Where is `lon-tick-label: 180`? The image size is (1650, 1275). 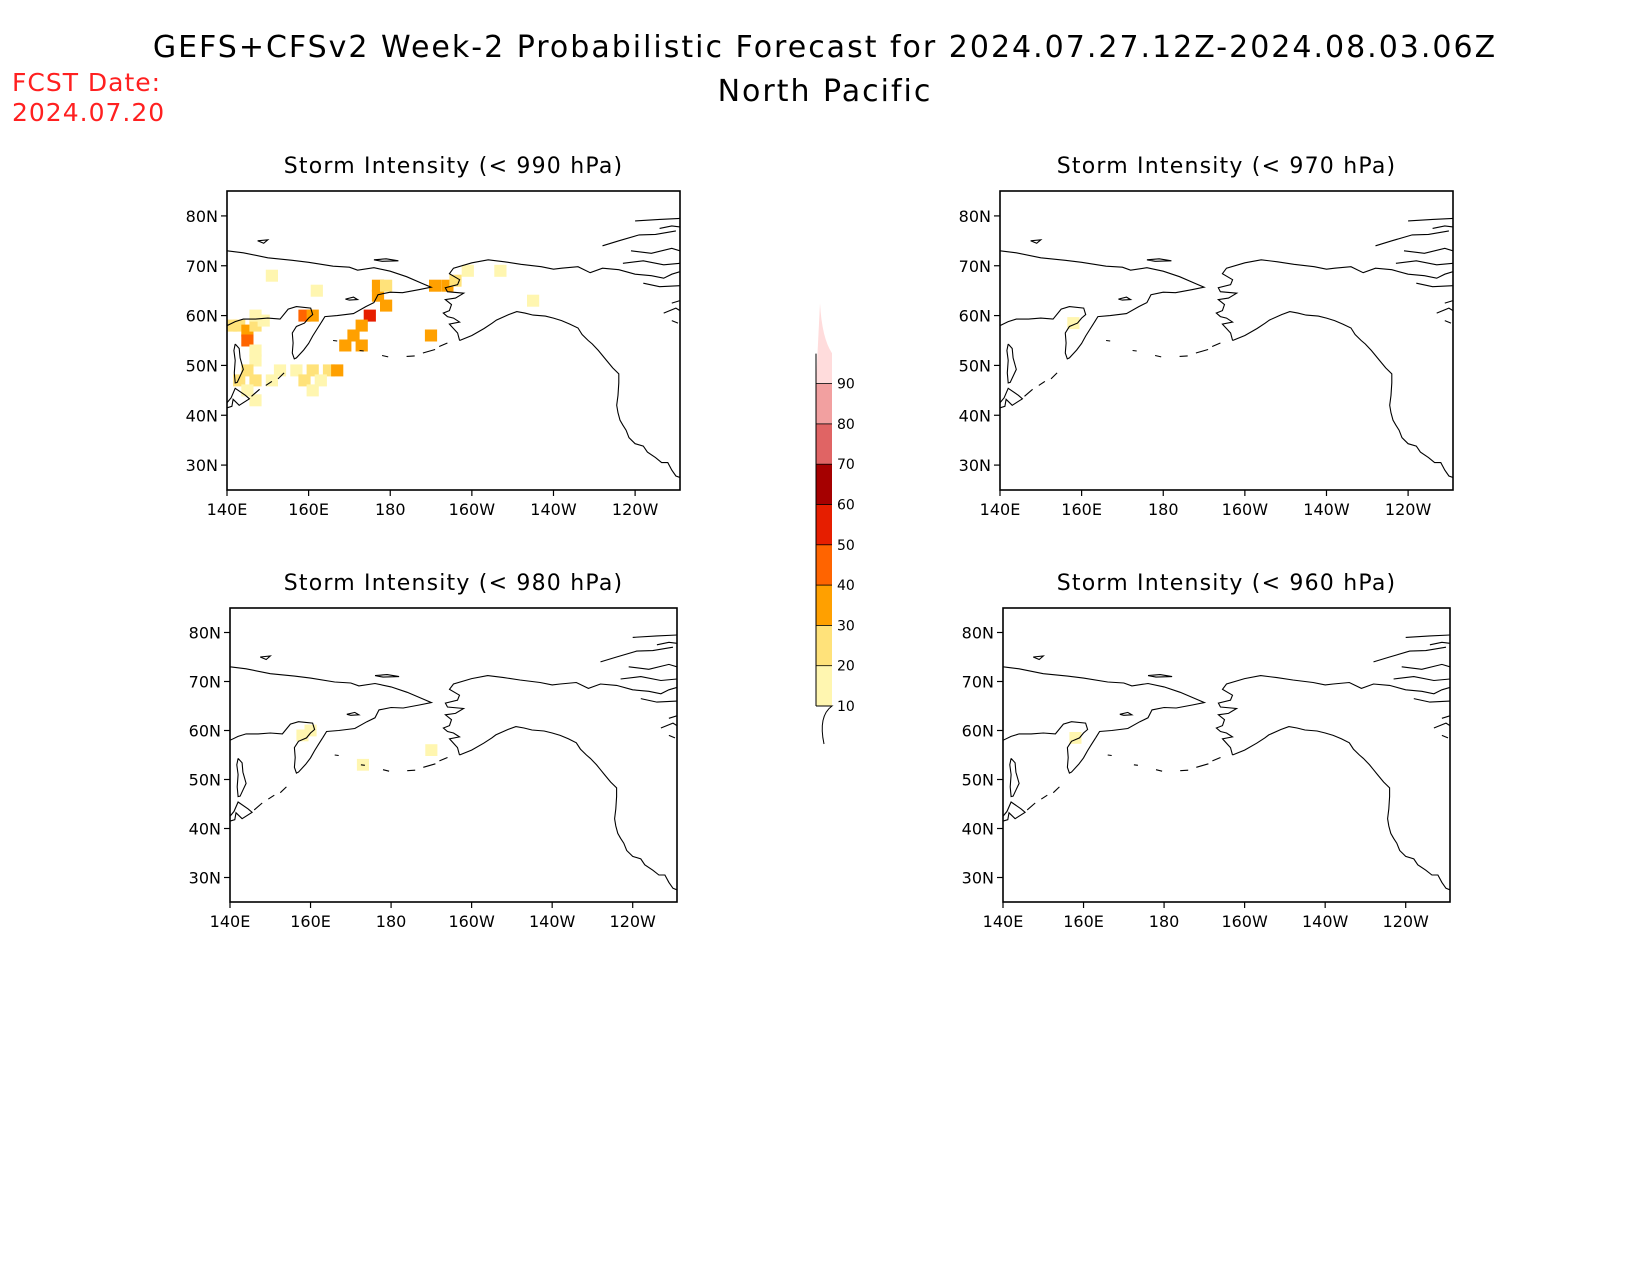
lon-tick-label: 180 is located at coordinates (1163, 509).